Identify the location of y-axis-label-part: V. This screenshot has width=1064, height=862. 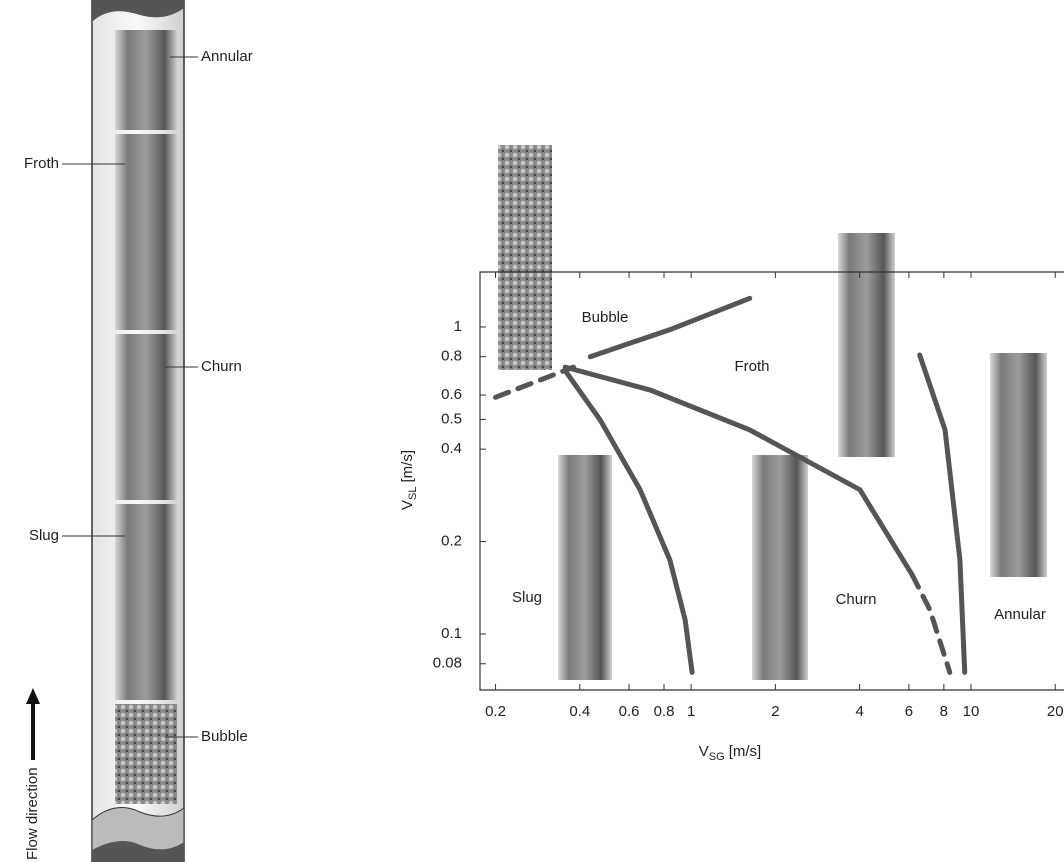
(407, 505).